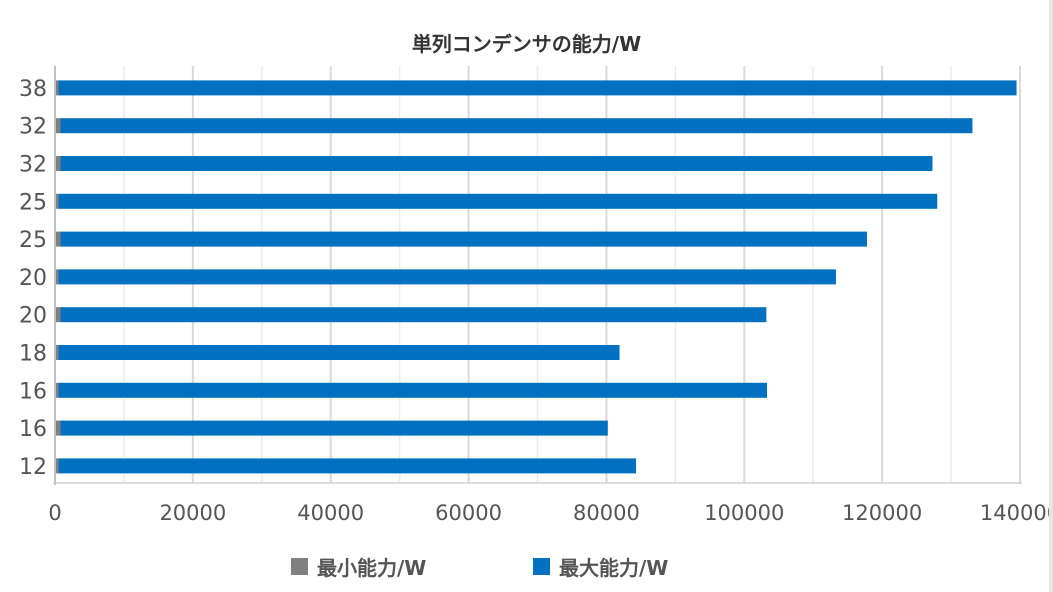  Describe the element at coordinates (1016, 513) in the screenshot. I see `x-tick-label: 140000` at that location.